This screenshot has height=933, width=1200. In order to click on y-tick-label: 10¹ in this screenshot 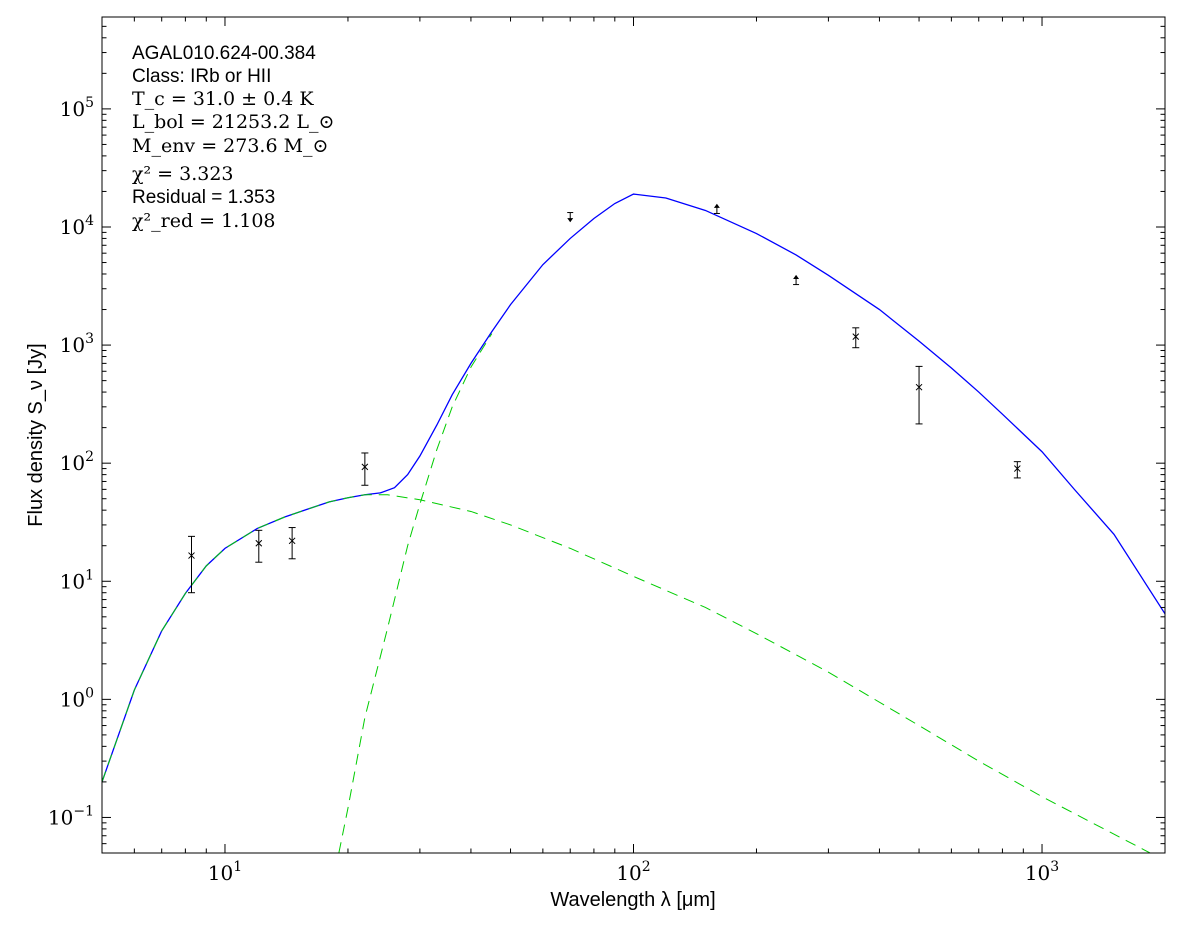, I will do `click(77, 580)`.